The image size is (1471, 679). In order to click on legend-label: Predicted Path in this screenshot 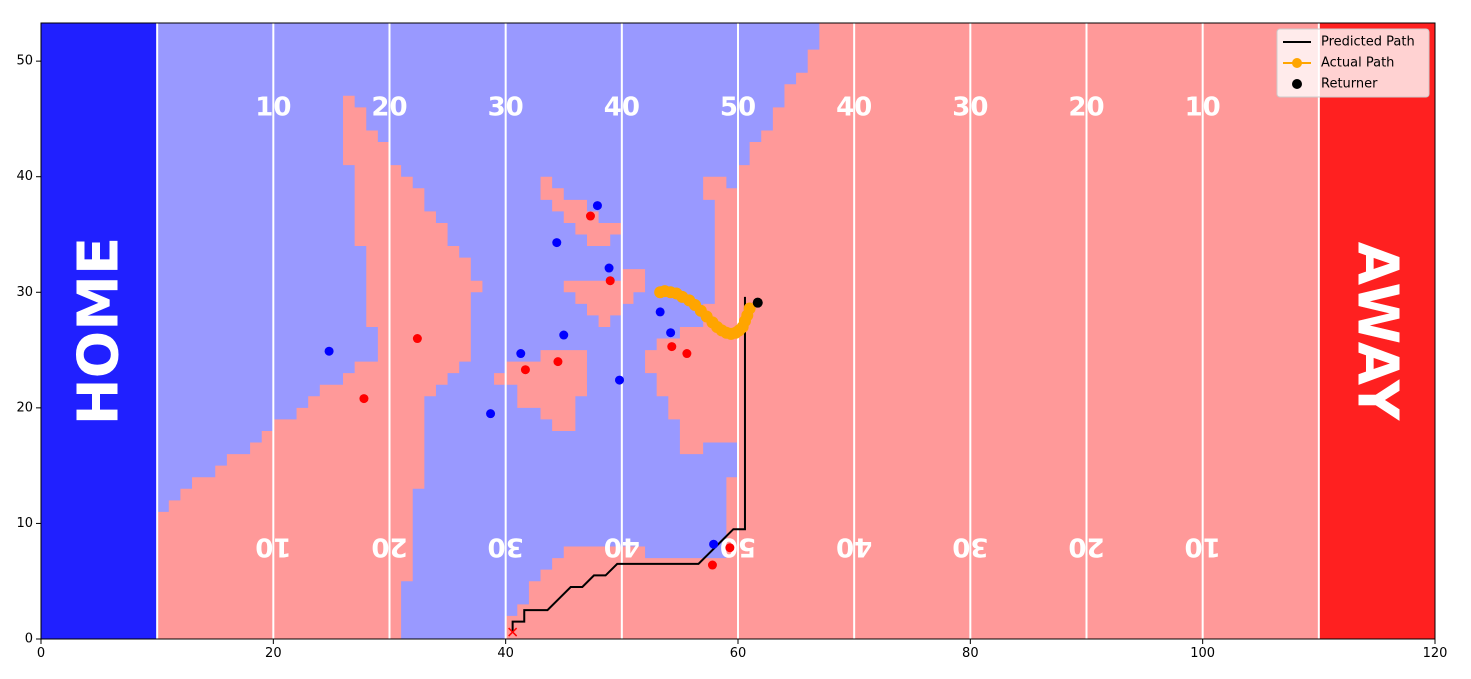, I will do `click(1368, 42)`.